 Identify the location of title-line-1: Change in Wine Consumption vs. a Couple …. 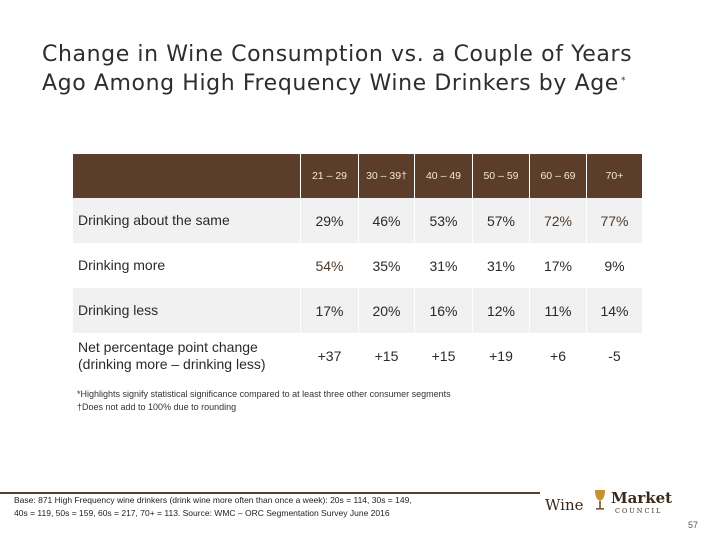
(337, 54).